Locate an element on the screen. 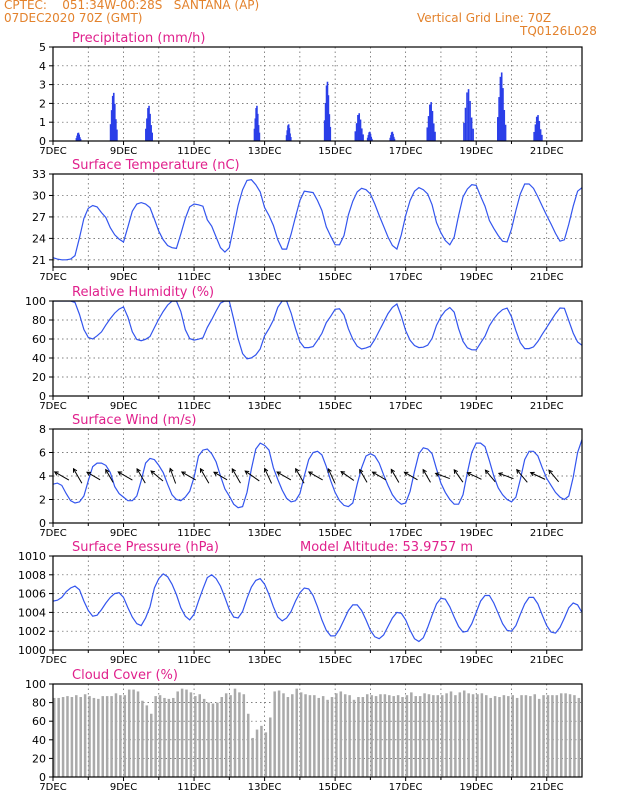 Image resolution: width=618 pixels, height=800 pixels. x-tick-label: 17DEC is located at coordinates (406, 277).